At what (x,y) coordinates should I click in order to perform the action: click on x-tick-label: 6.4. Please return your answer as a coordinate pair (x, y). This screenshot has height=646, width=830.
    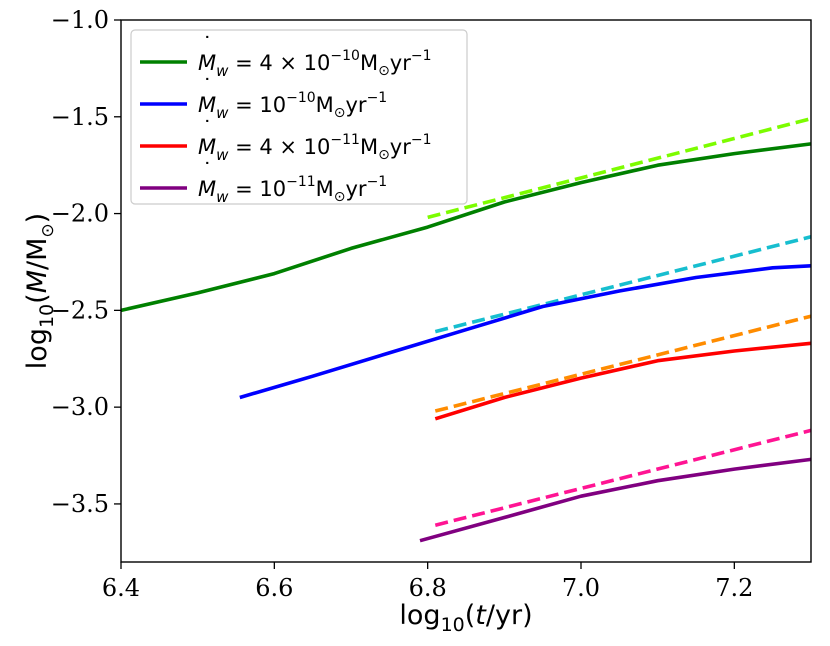
    Looking at the image, I should click on (121, 588).